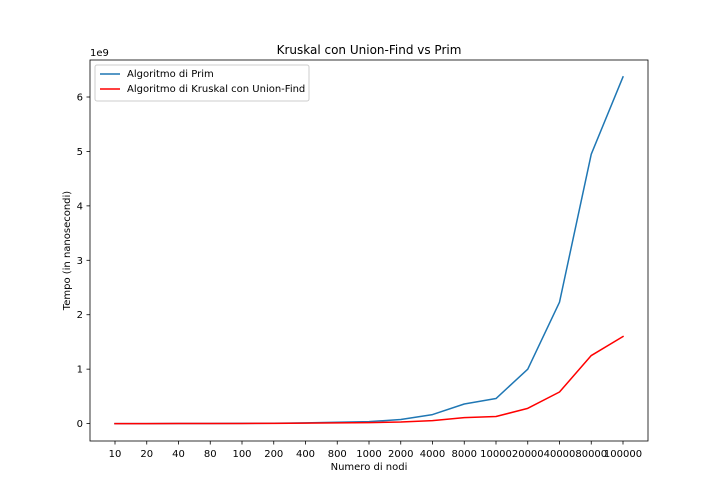  Describe the element at coordinates (80, 206) in the screenshot. I see `y-tick-label: 4` at that location.